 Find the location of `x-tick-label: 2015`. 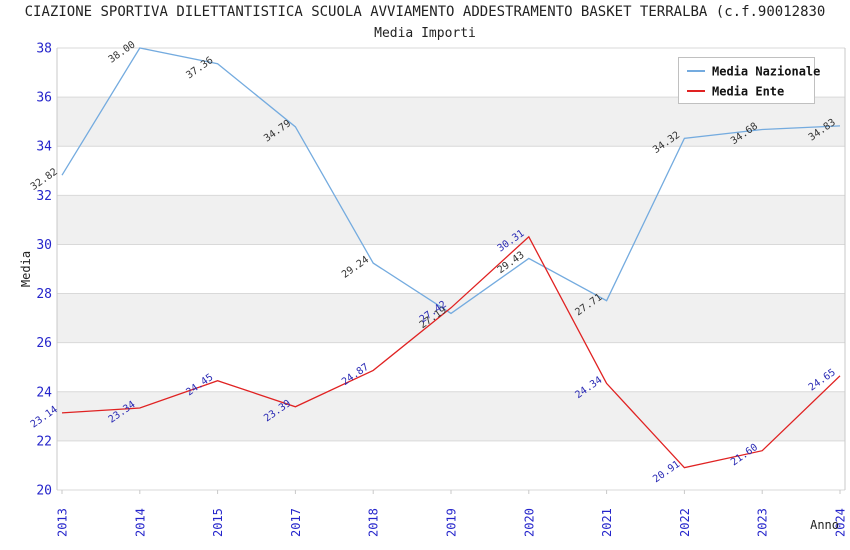

x-tick-label: 2015 is located at coordinates (218, 522).